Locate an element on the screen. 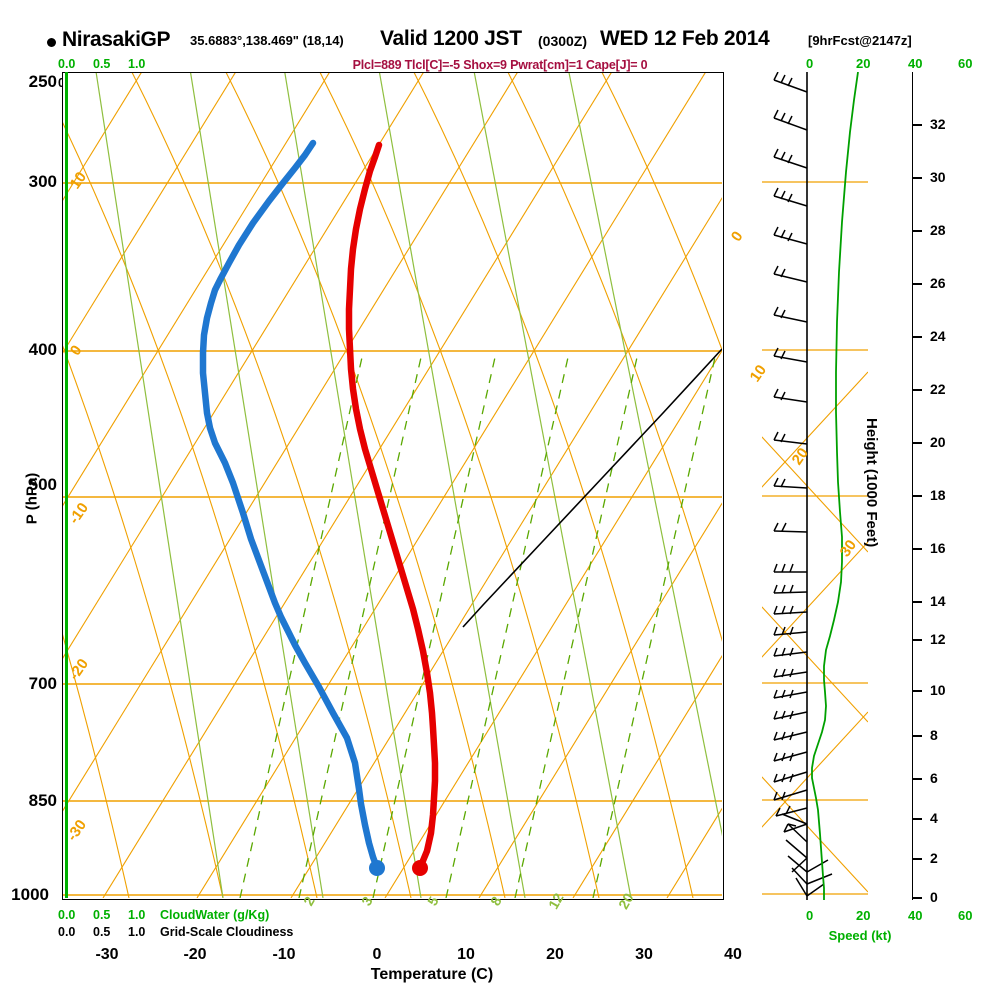  station-coordinates: 35.6883°,138.469" (18,14) is located at coordinates (267, 40).